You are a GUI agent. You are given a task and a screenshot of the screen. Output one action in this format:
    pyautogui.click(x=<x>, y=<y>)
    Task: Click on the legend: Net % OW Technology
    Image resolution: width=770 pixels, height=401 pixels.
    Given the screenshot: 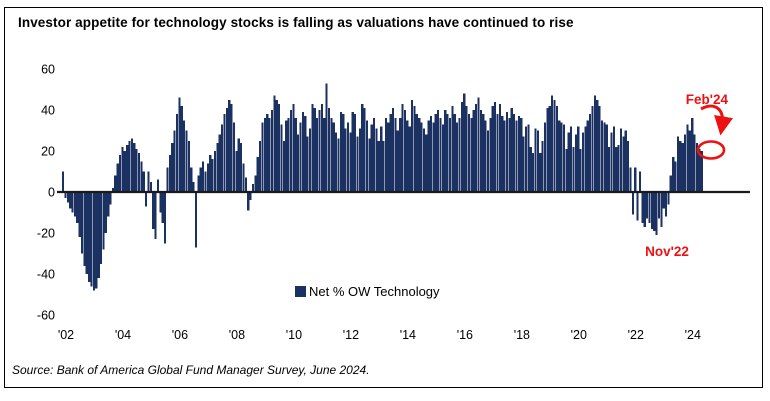 What is the action you would take?
    pyautogui.click(x=367, y=291)
    